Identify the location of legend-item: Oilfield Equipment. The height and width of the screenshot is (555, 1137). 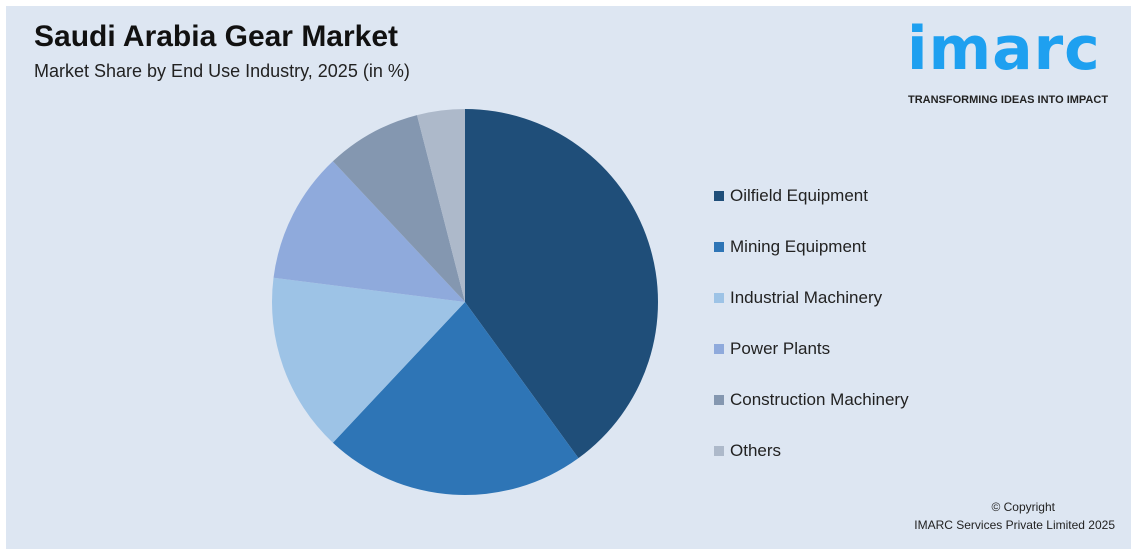
(811, 195).